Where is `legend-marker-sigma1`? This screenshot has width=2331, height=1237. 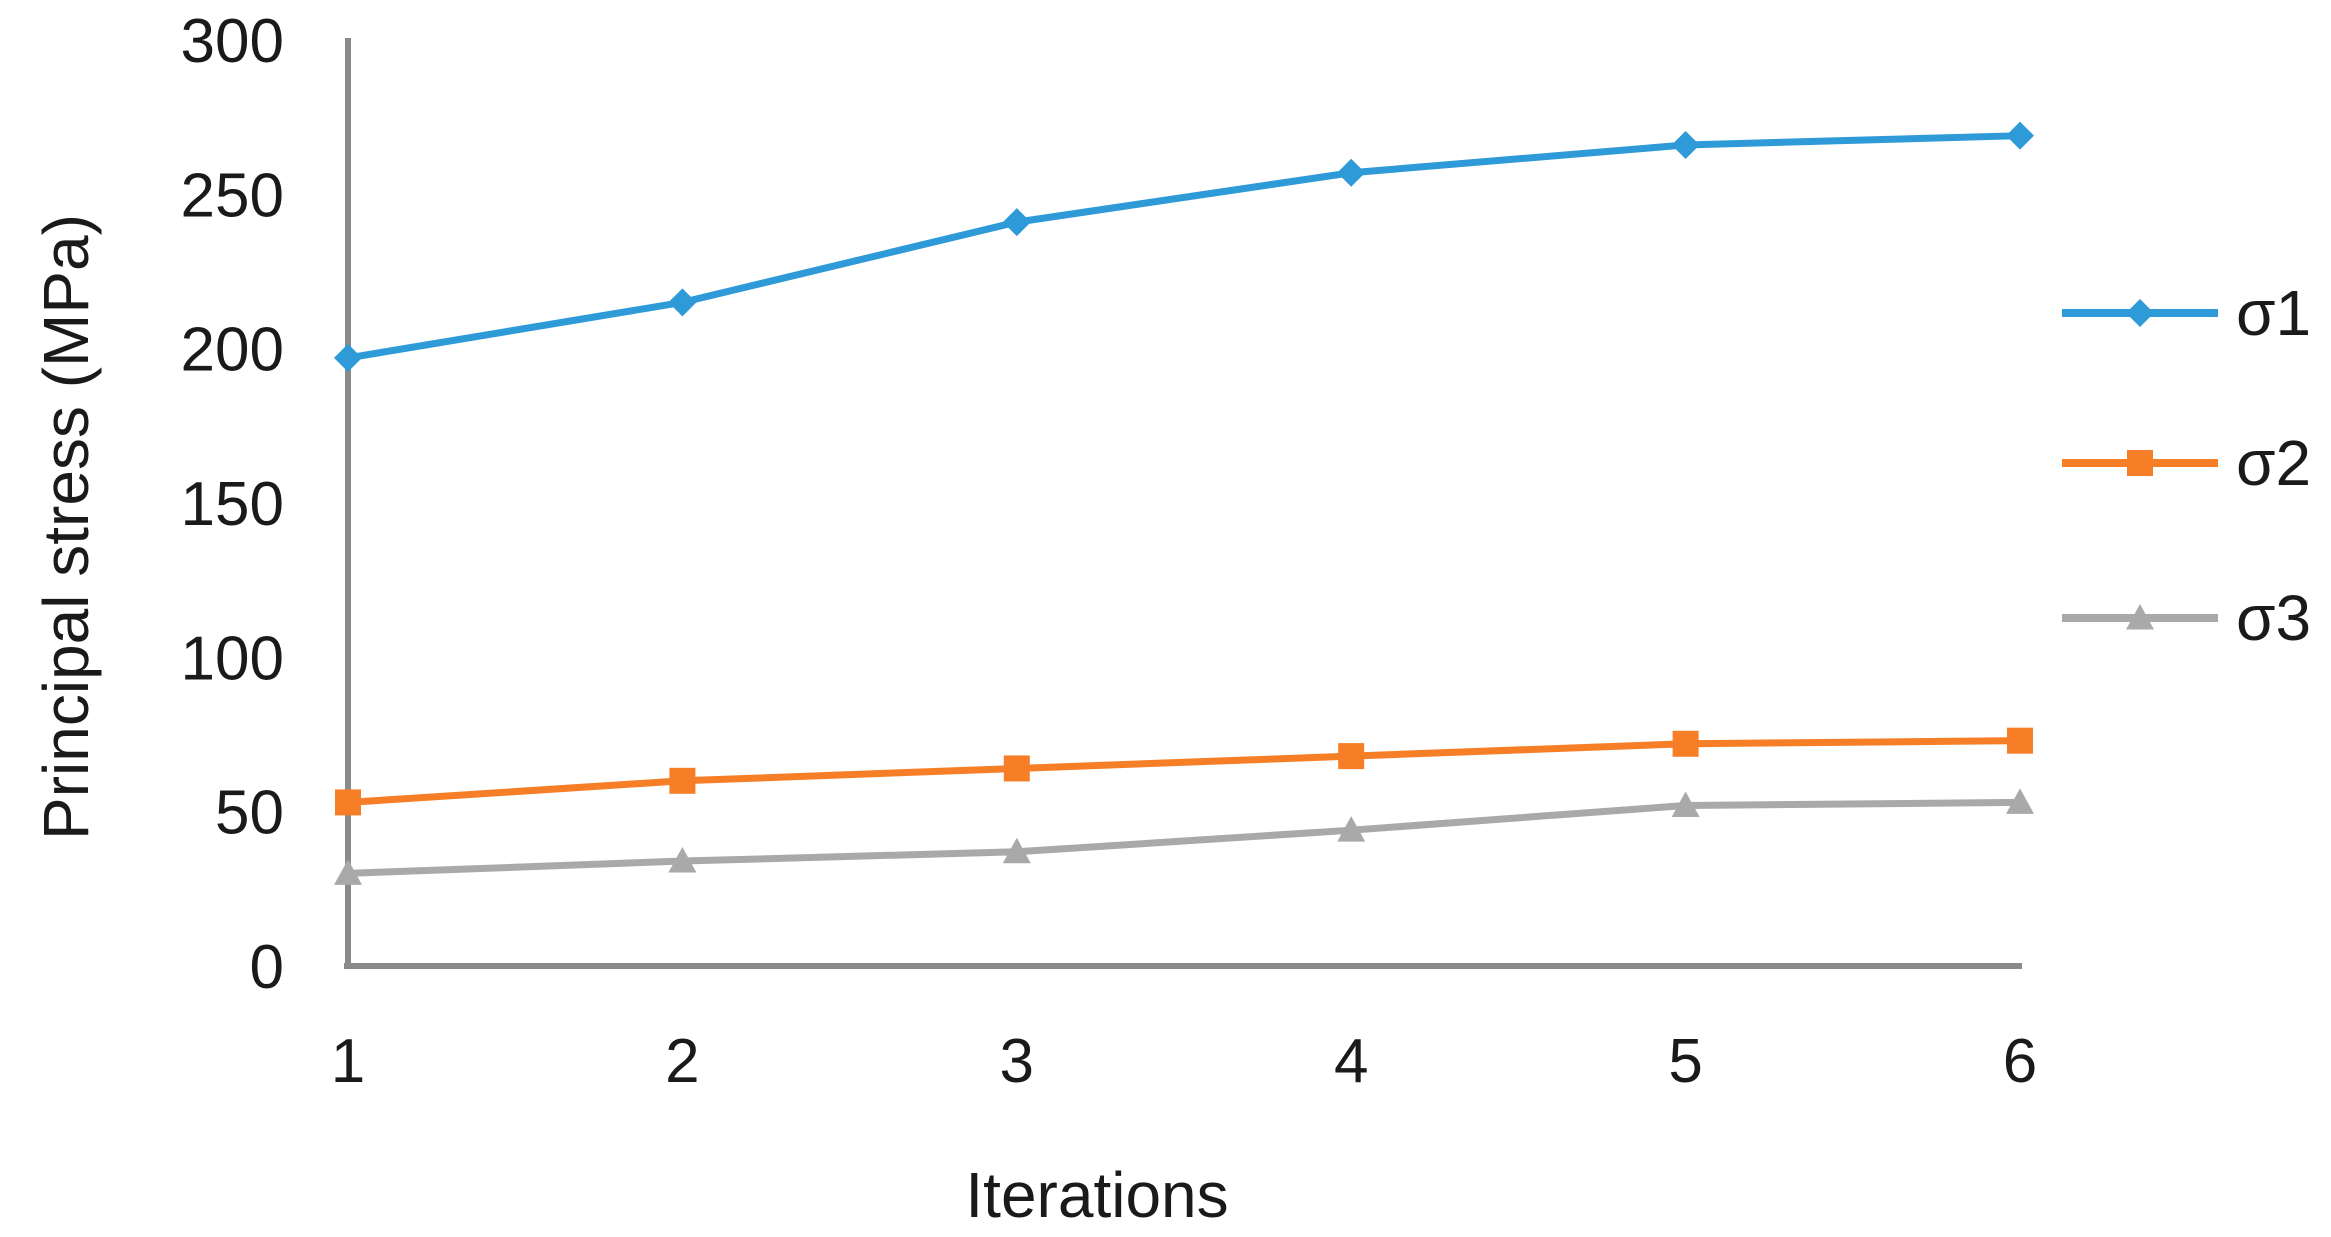 legend-marker-sigma1 is located at coordinates (2140, 313).